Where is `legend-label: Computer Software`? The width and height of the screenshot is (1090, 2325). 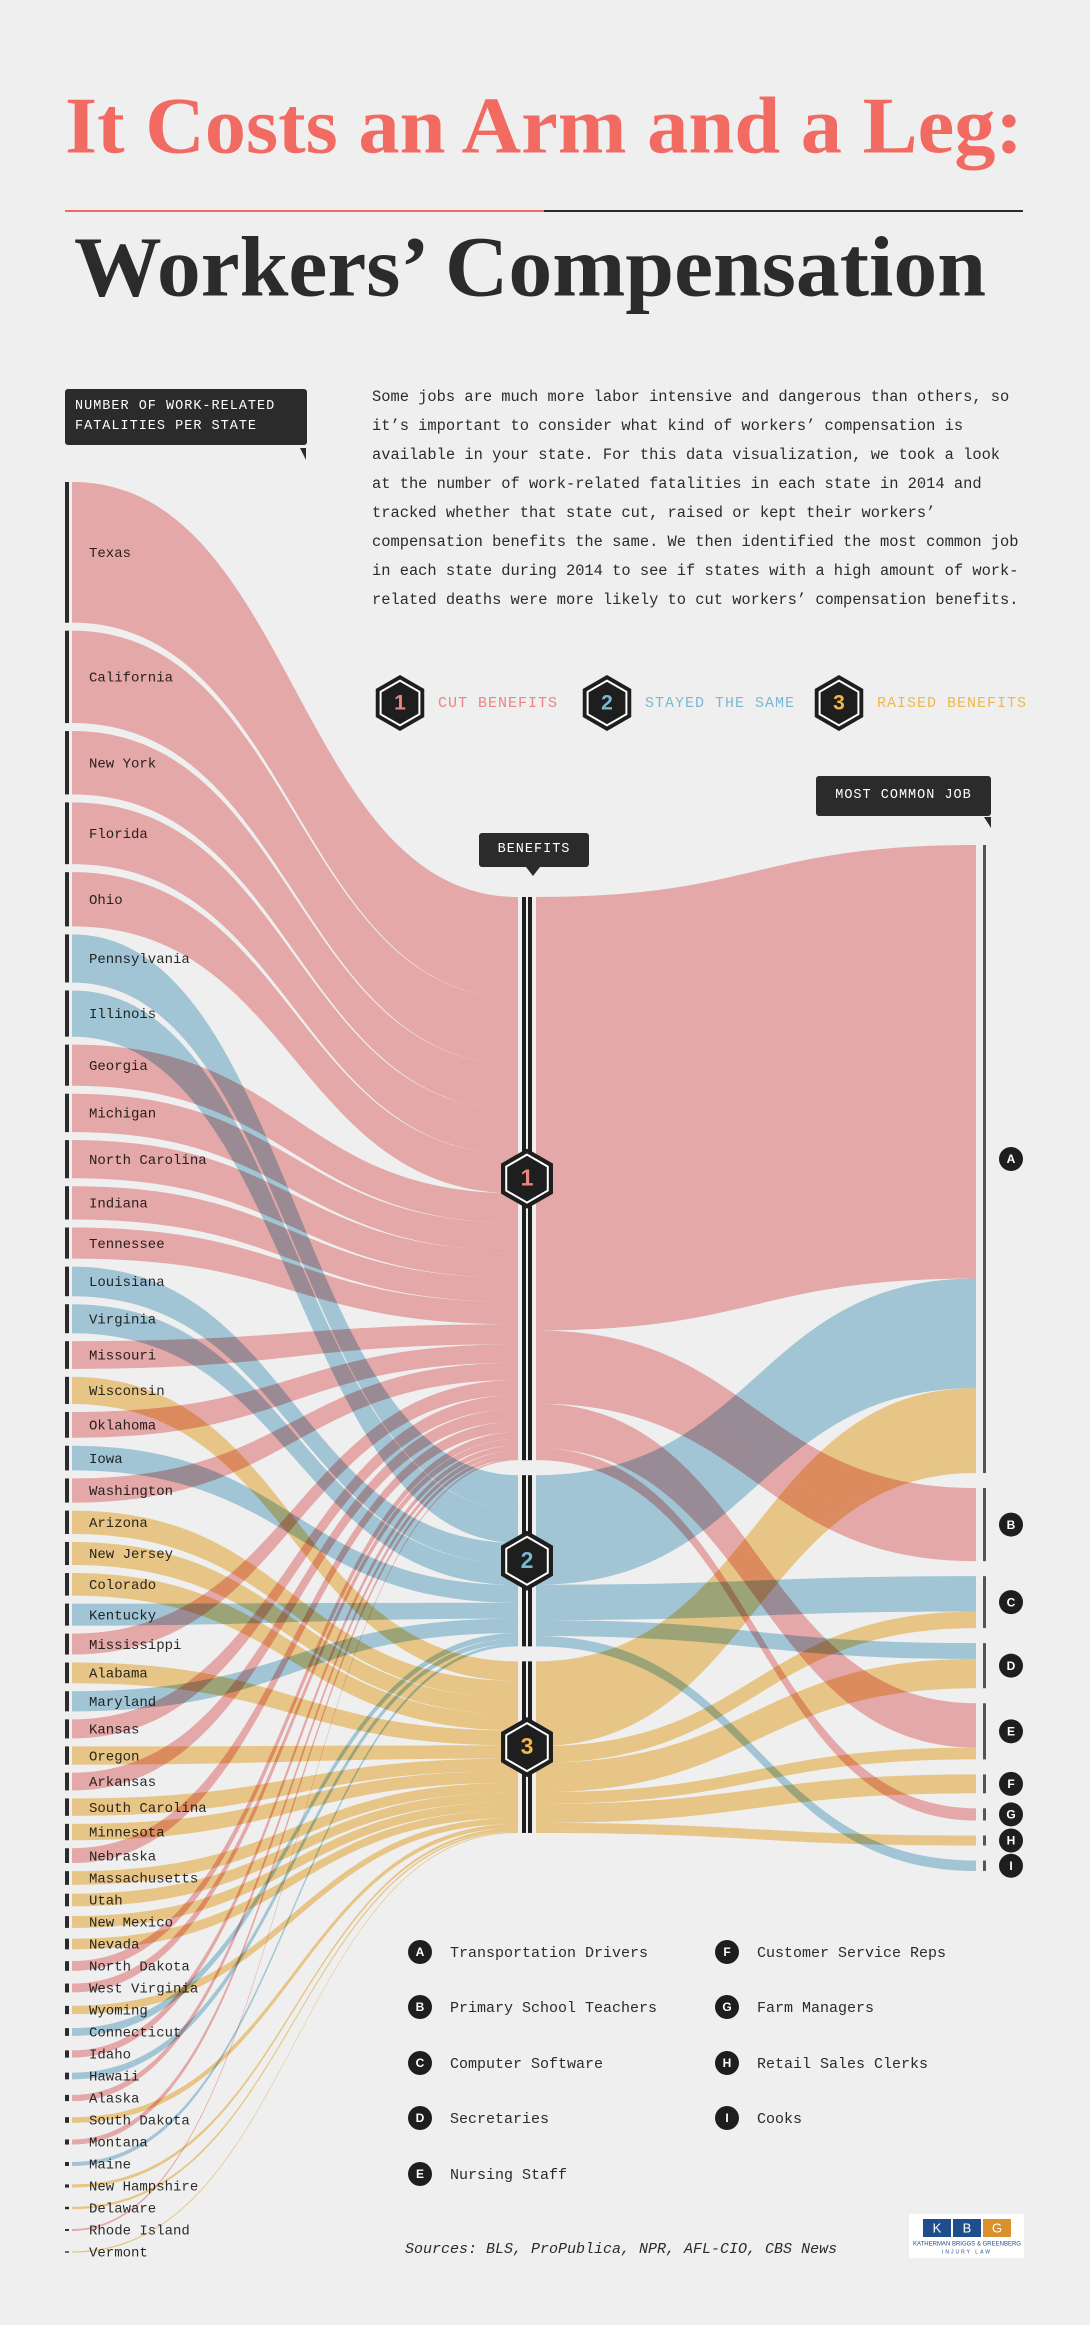 legend-label: Computer Software is located at coordinates (526, 2064).